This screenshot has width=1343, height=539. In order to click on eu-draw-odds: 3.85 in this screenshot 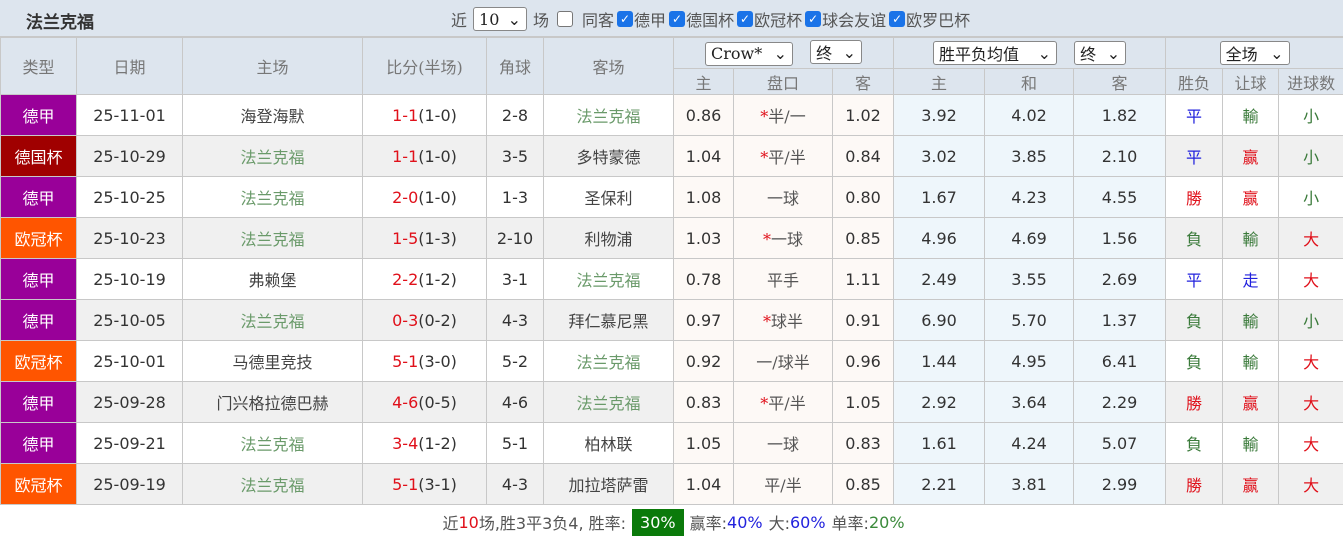, I will do `click(1029, 156)`.